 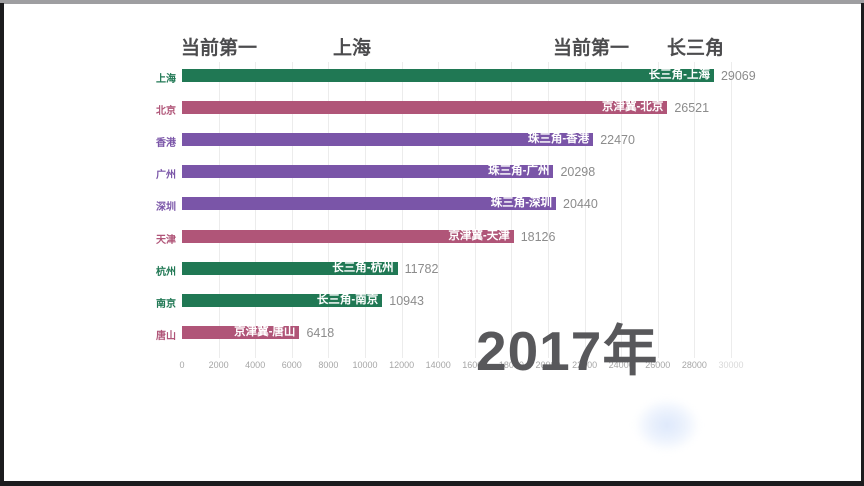 I want to click on bar-value-label: 18126, so click(x=538, y=236).